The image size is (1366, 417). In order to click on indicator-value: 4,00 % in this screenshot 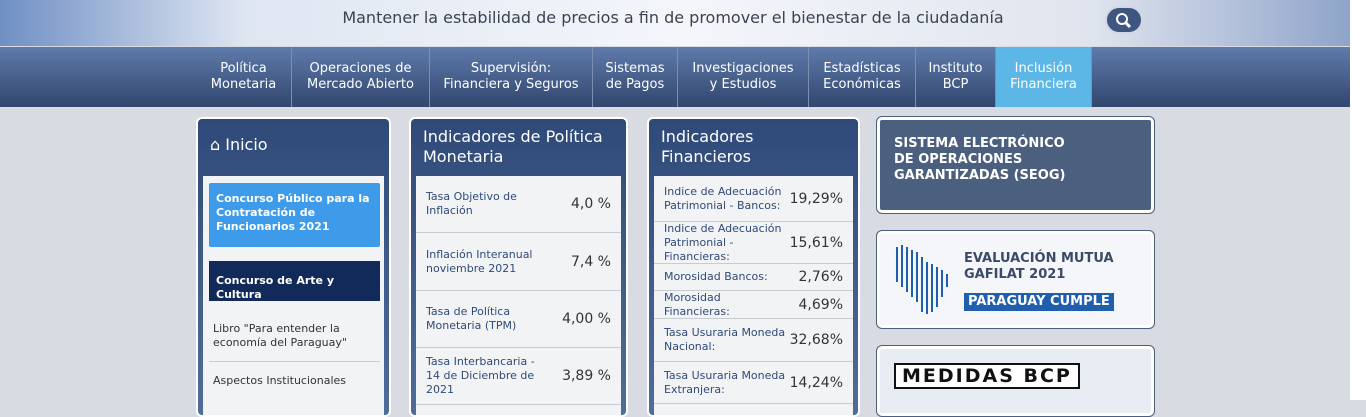, I will do `click(586, 319)`.